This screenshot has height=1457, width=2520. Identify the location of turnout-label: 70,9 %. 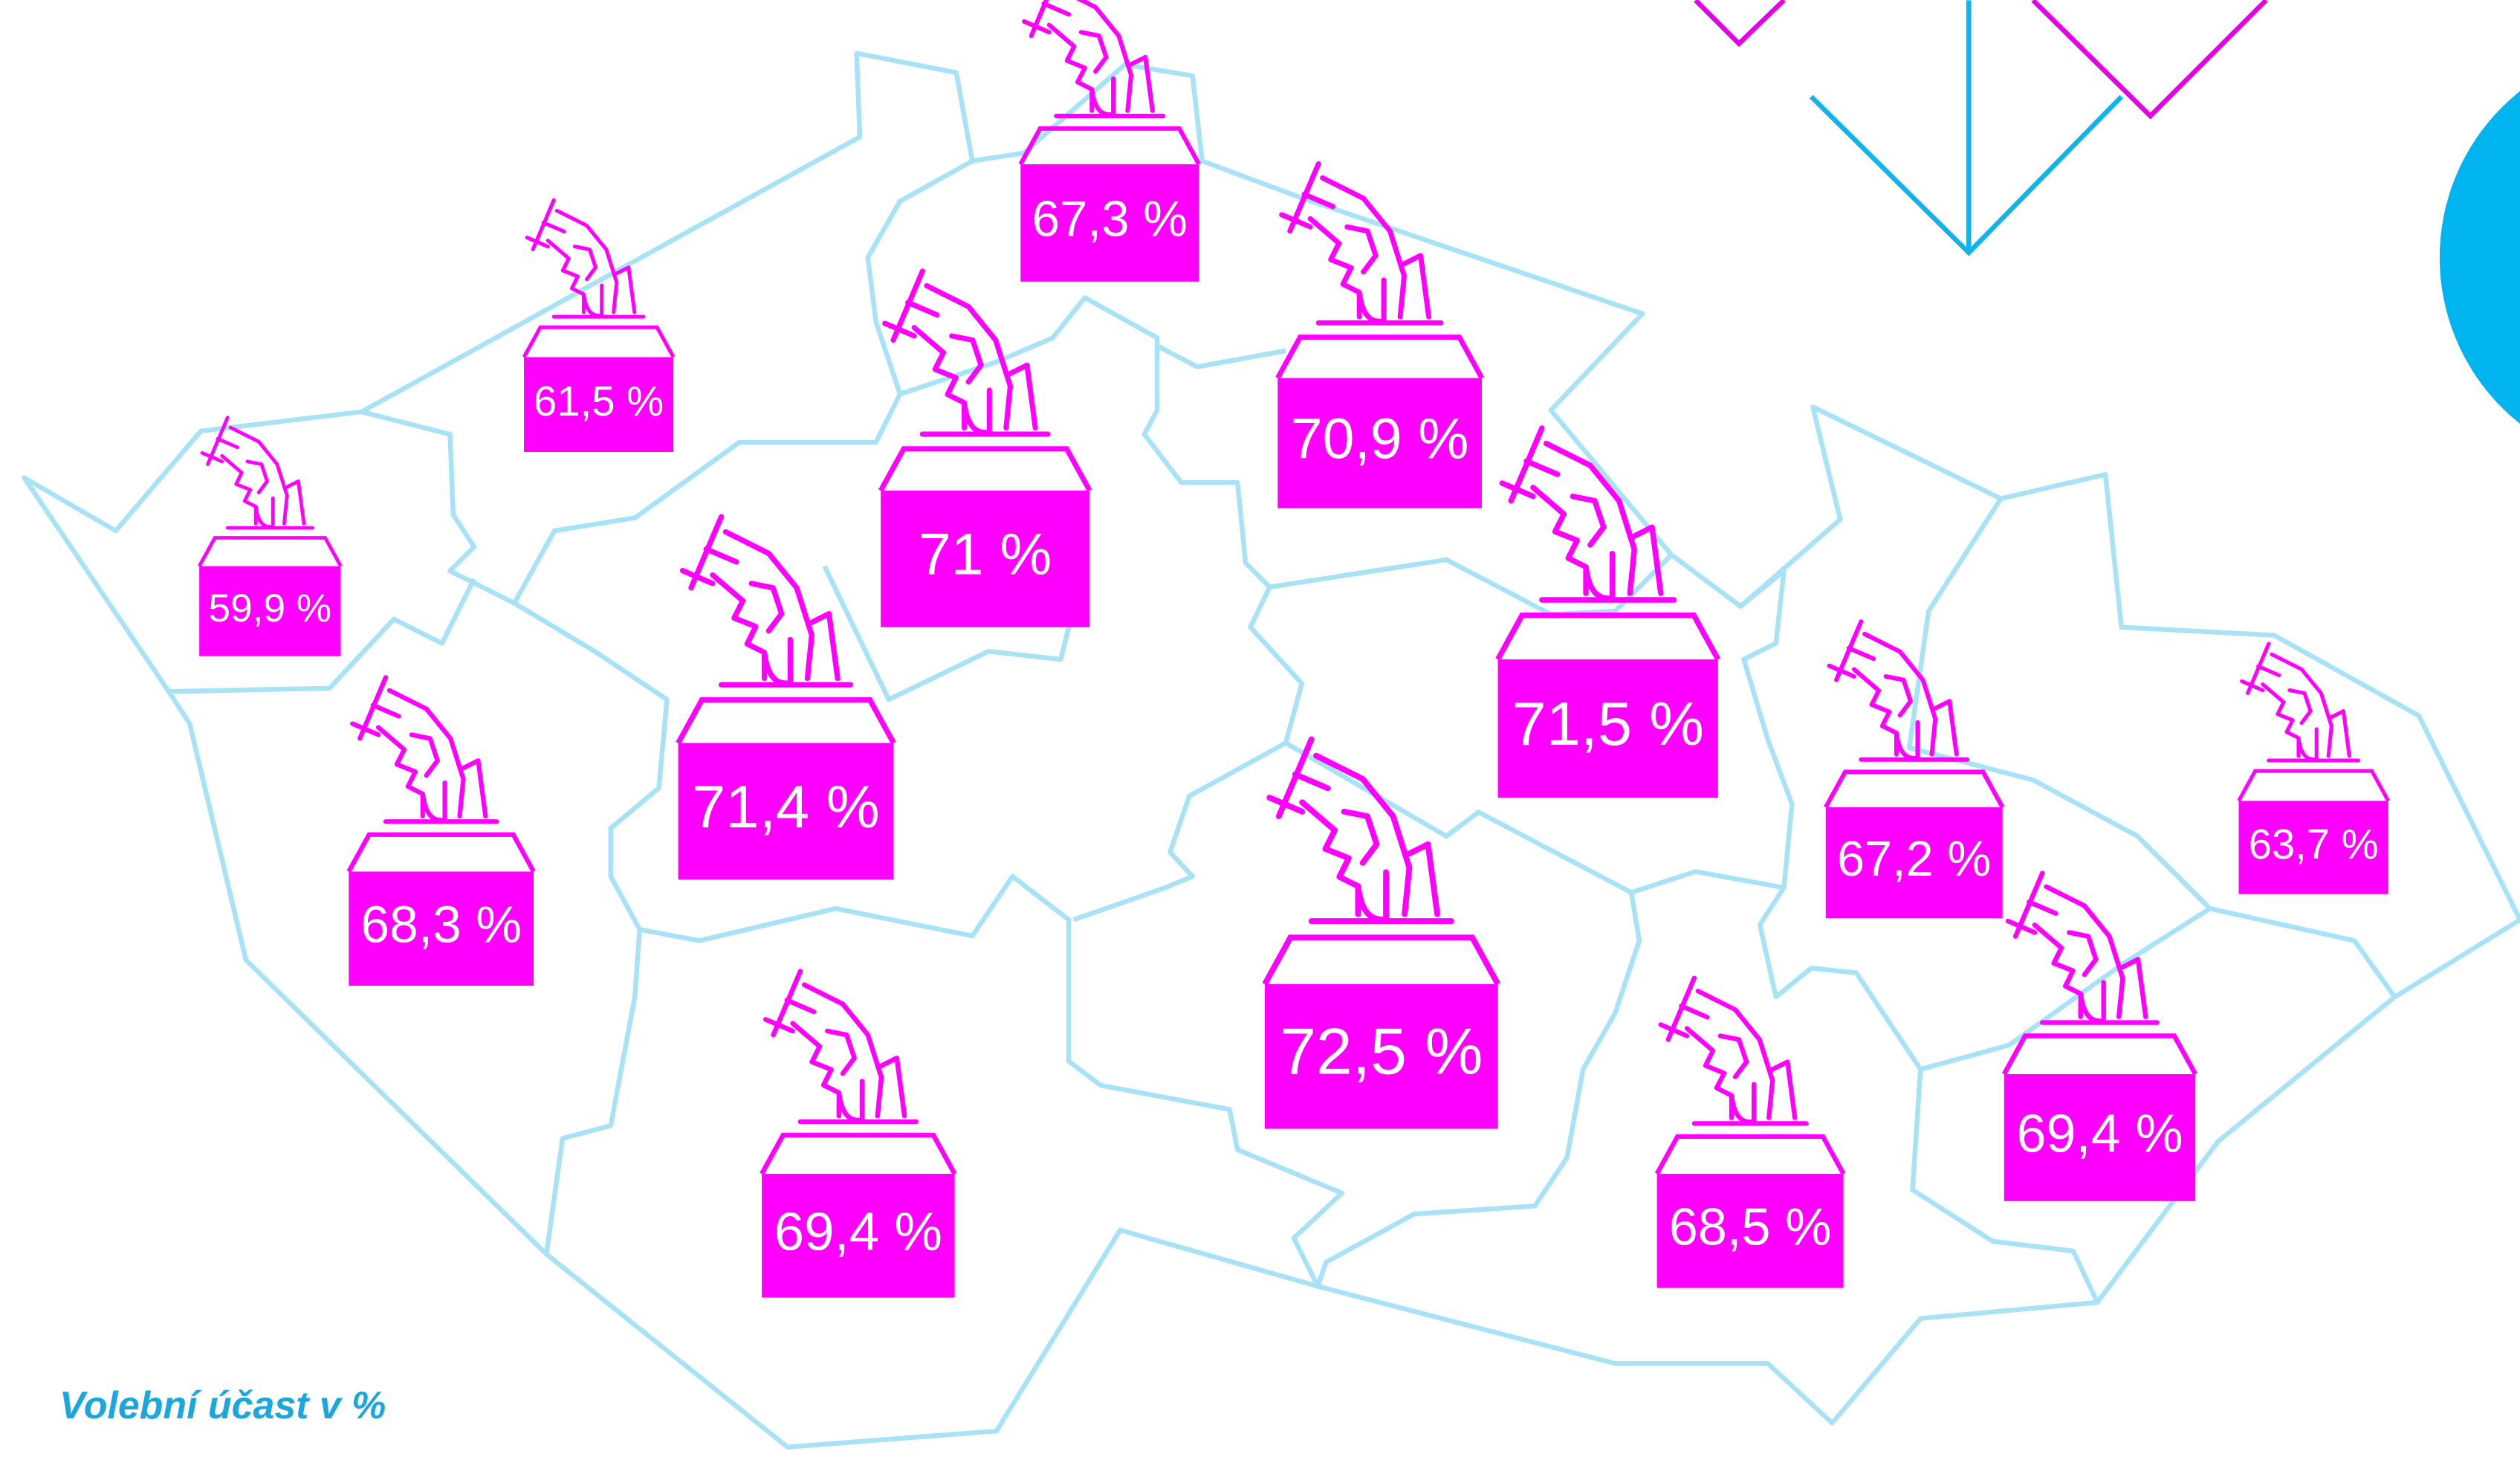
(1380, 439).